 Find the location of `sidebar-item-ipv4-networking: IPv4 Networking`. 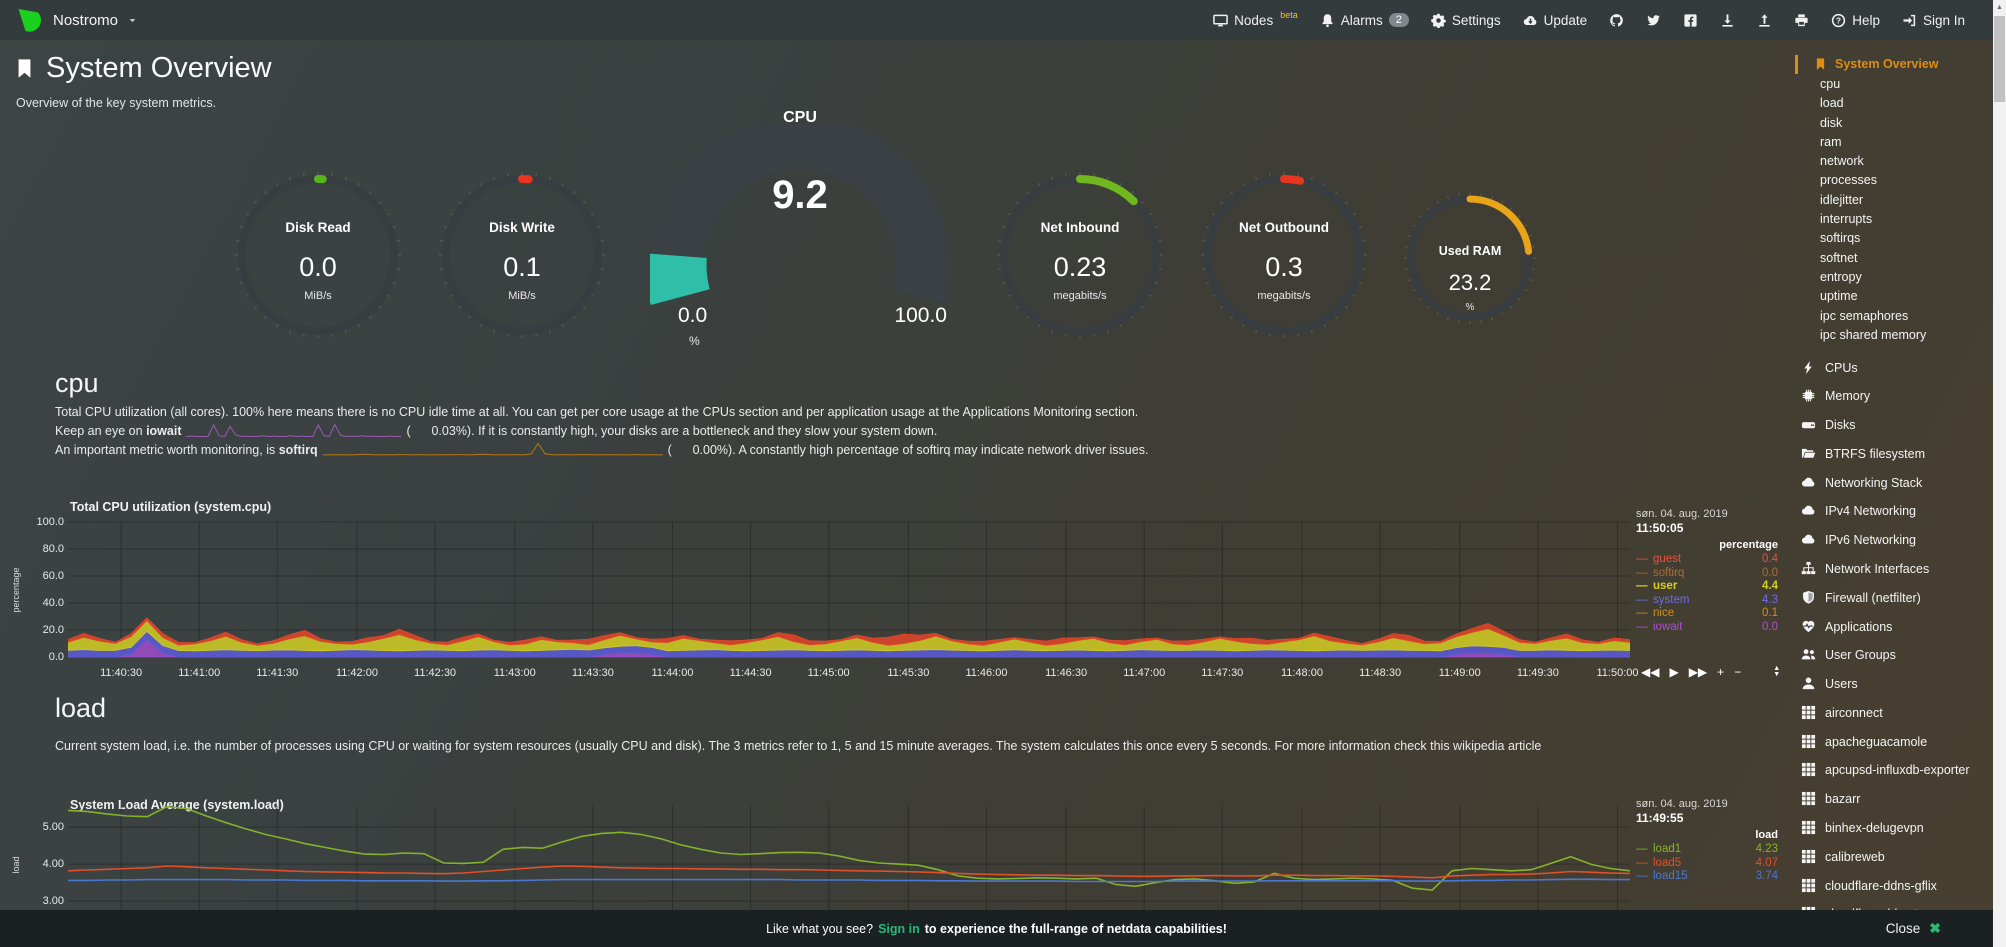

sidebar-item-ipv4-networking: IPv4 Networking is located at coordinates (1887, 511).